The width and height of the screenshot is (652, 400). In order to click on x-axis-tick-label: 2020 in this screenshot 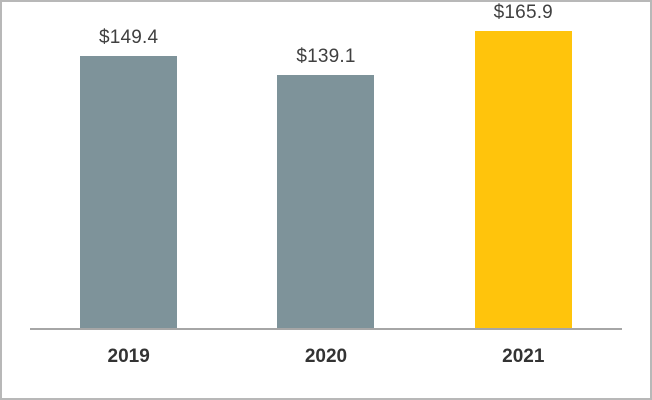, I will do `click(326, 356)`.